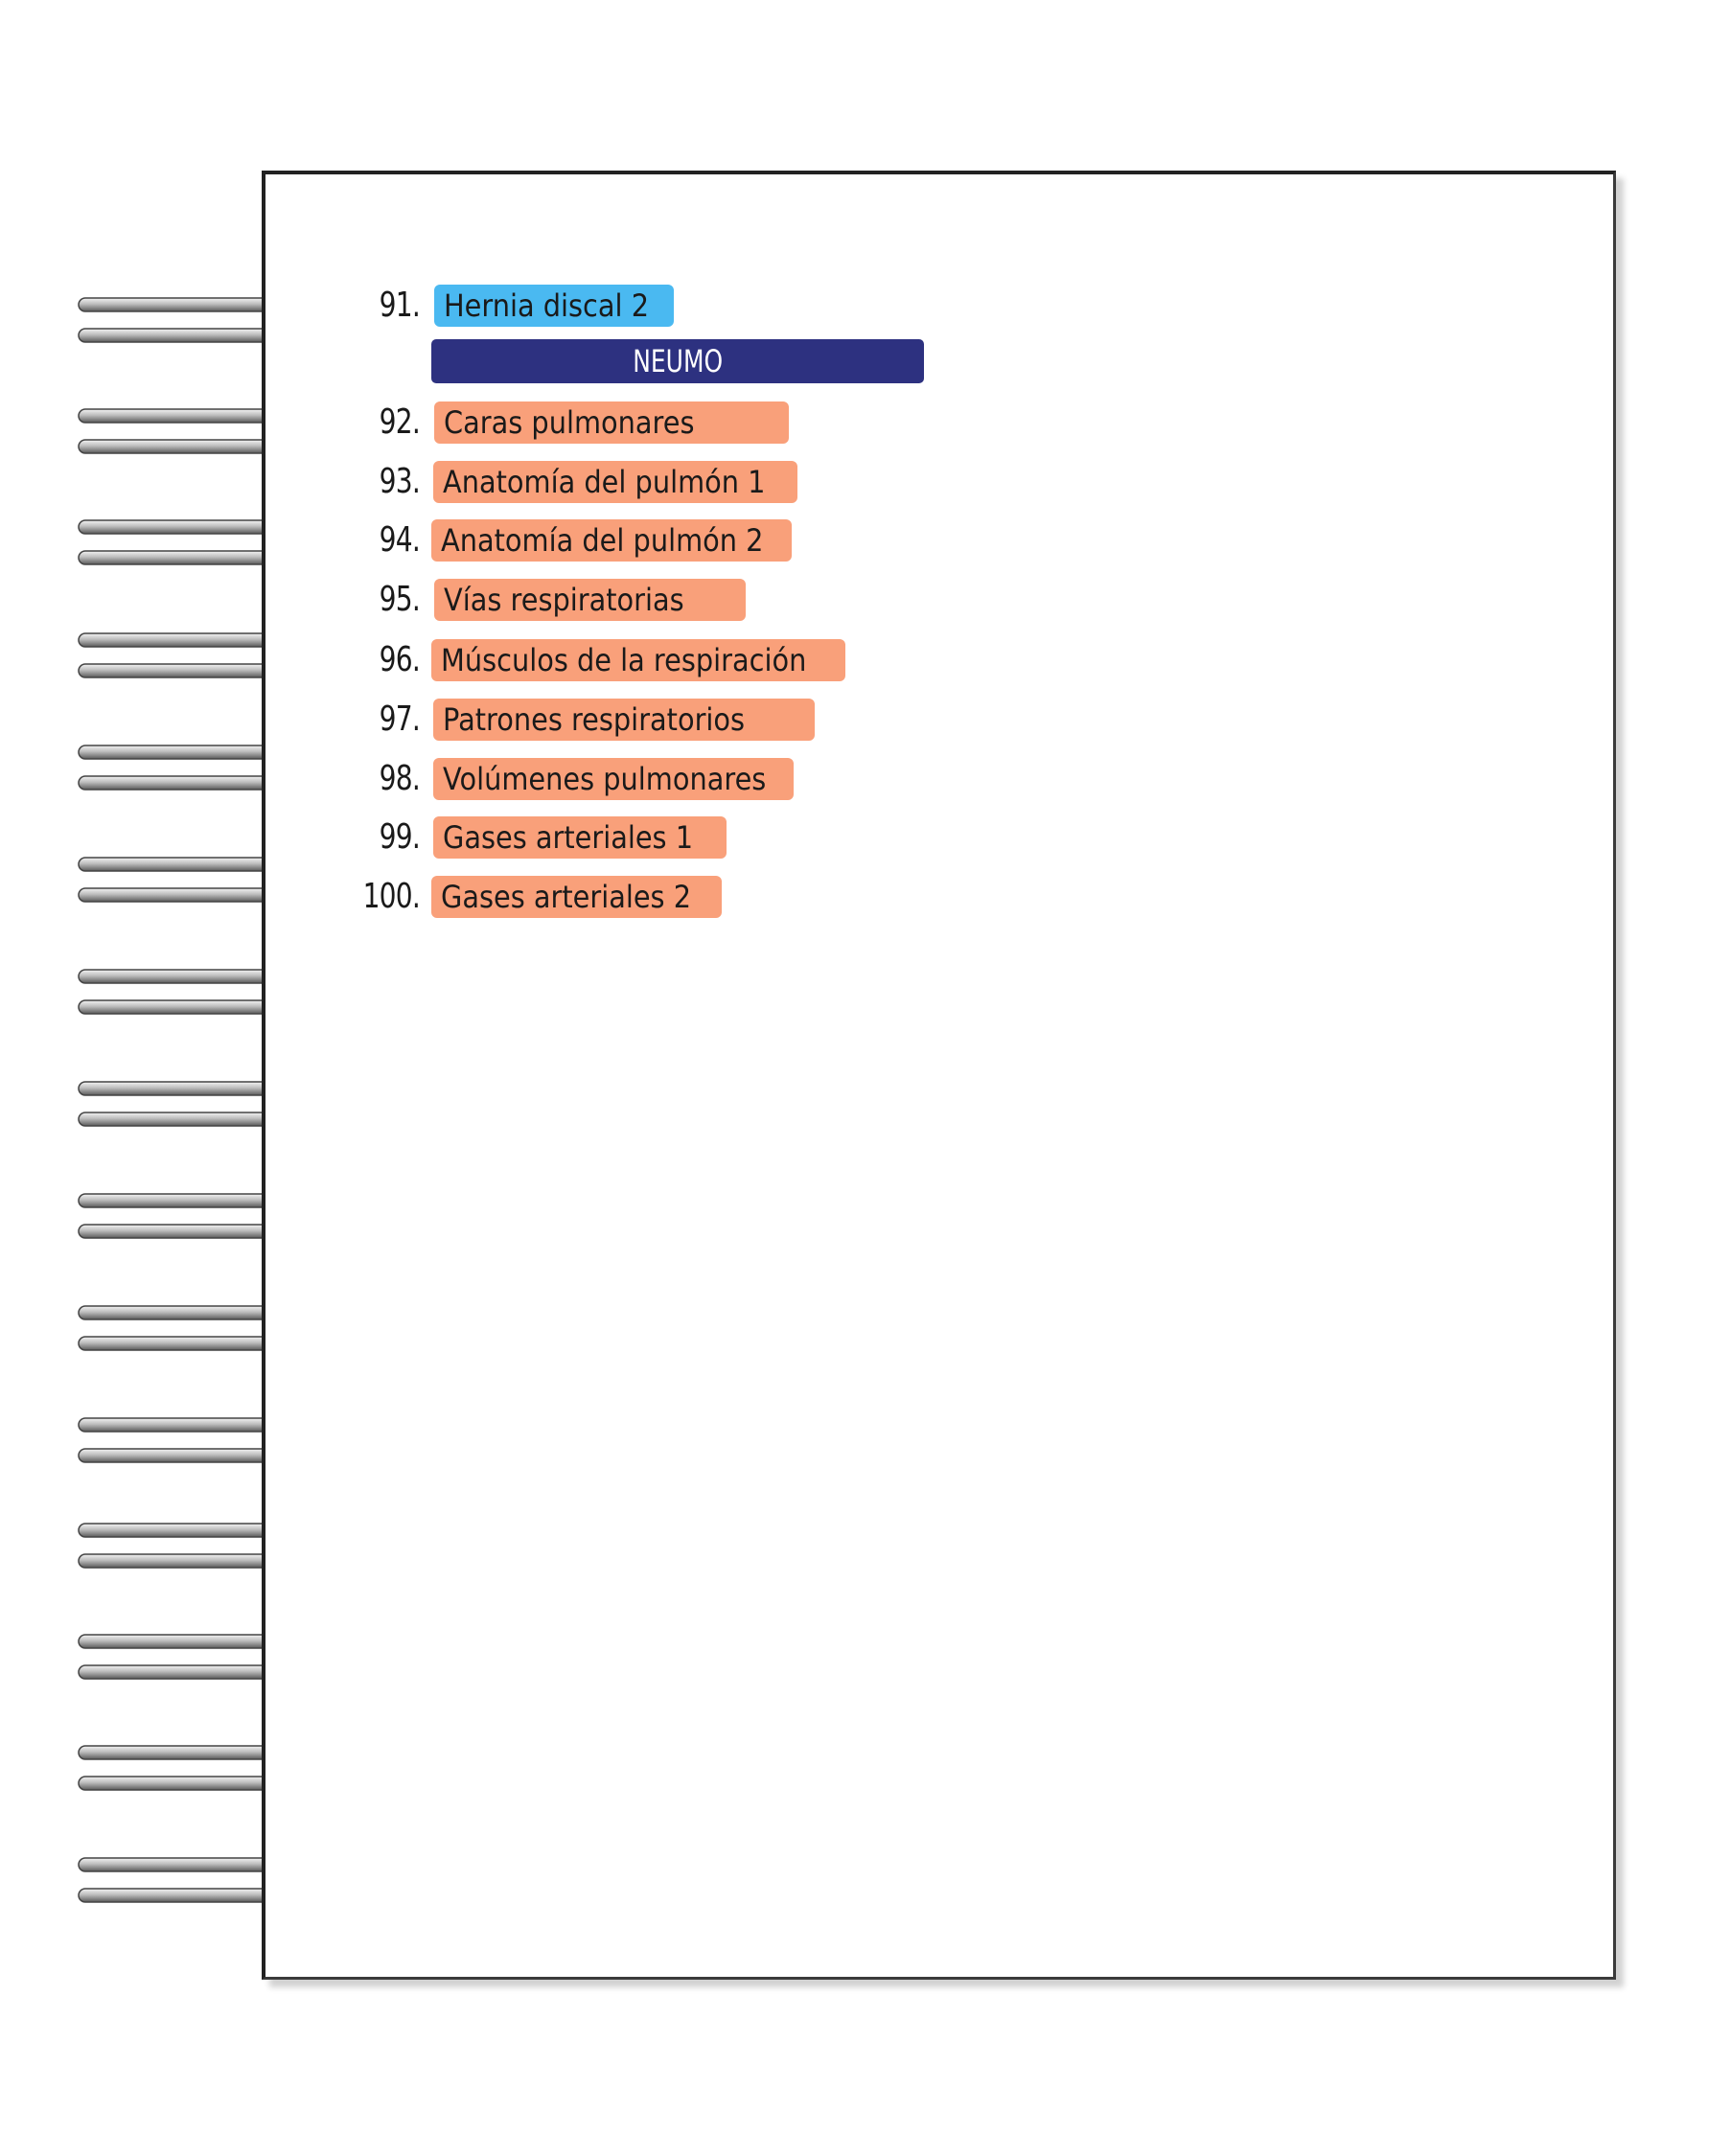 The width and height of the screenshot is (1731, 2156). I want to click on entry-number: 100., so click(391, 896).